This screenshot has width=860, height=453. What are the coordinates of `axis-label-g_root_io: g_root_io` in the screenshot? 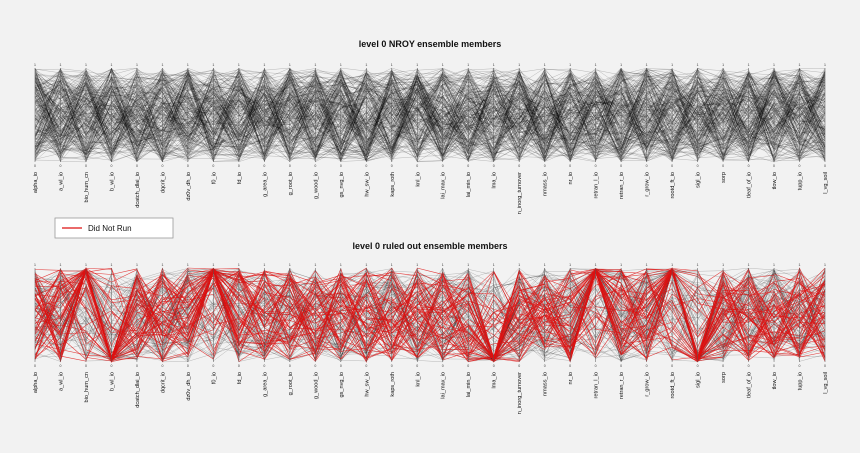 It's located at (291, 183).